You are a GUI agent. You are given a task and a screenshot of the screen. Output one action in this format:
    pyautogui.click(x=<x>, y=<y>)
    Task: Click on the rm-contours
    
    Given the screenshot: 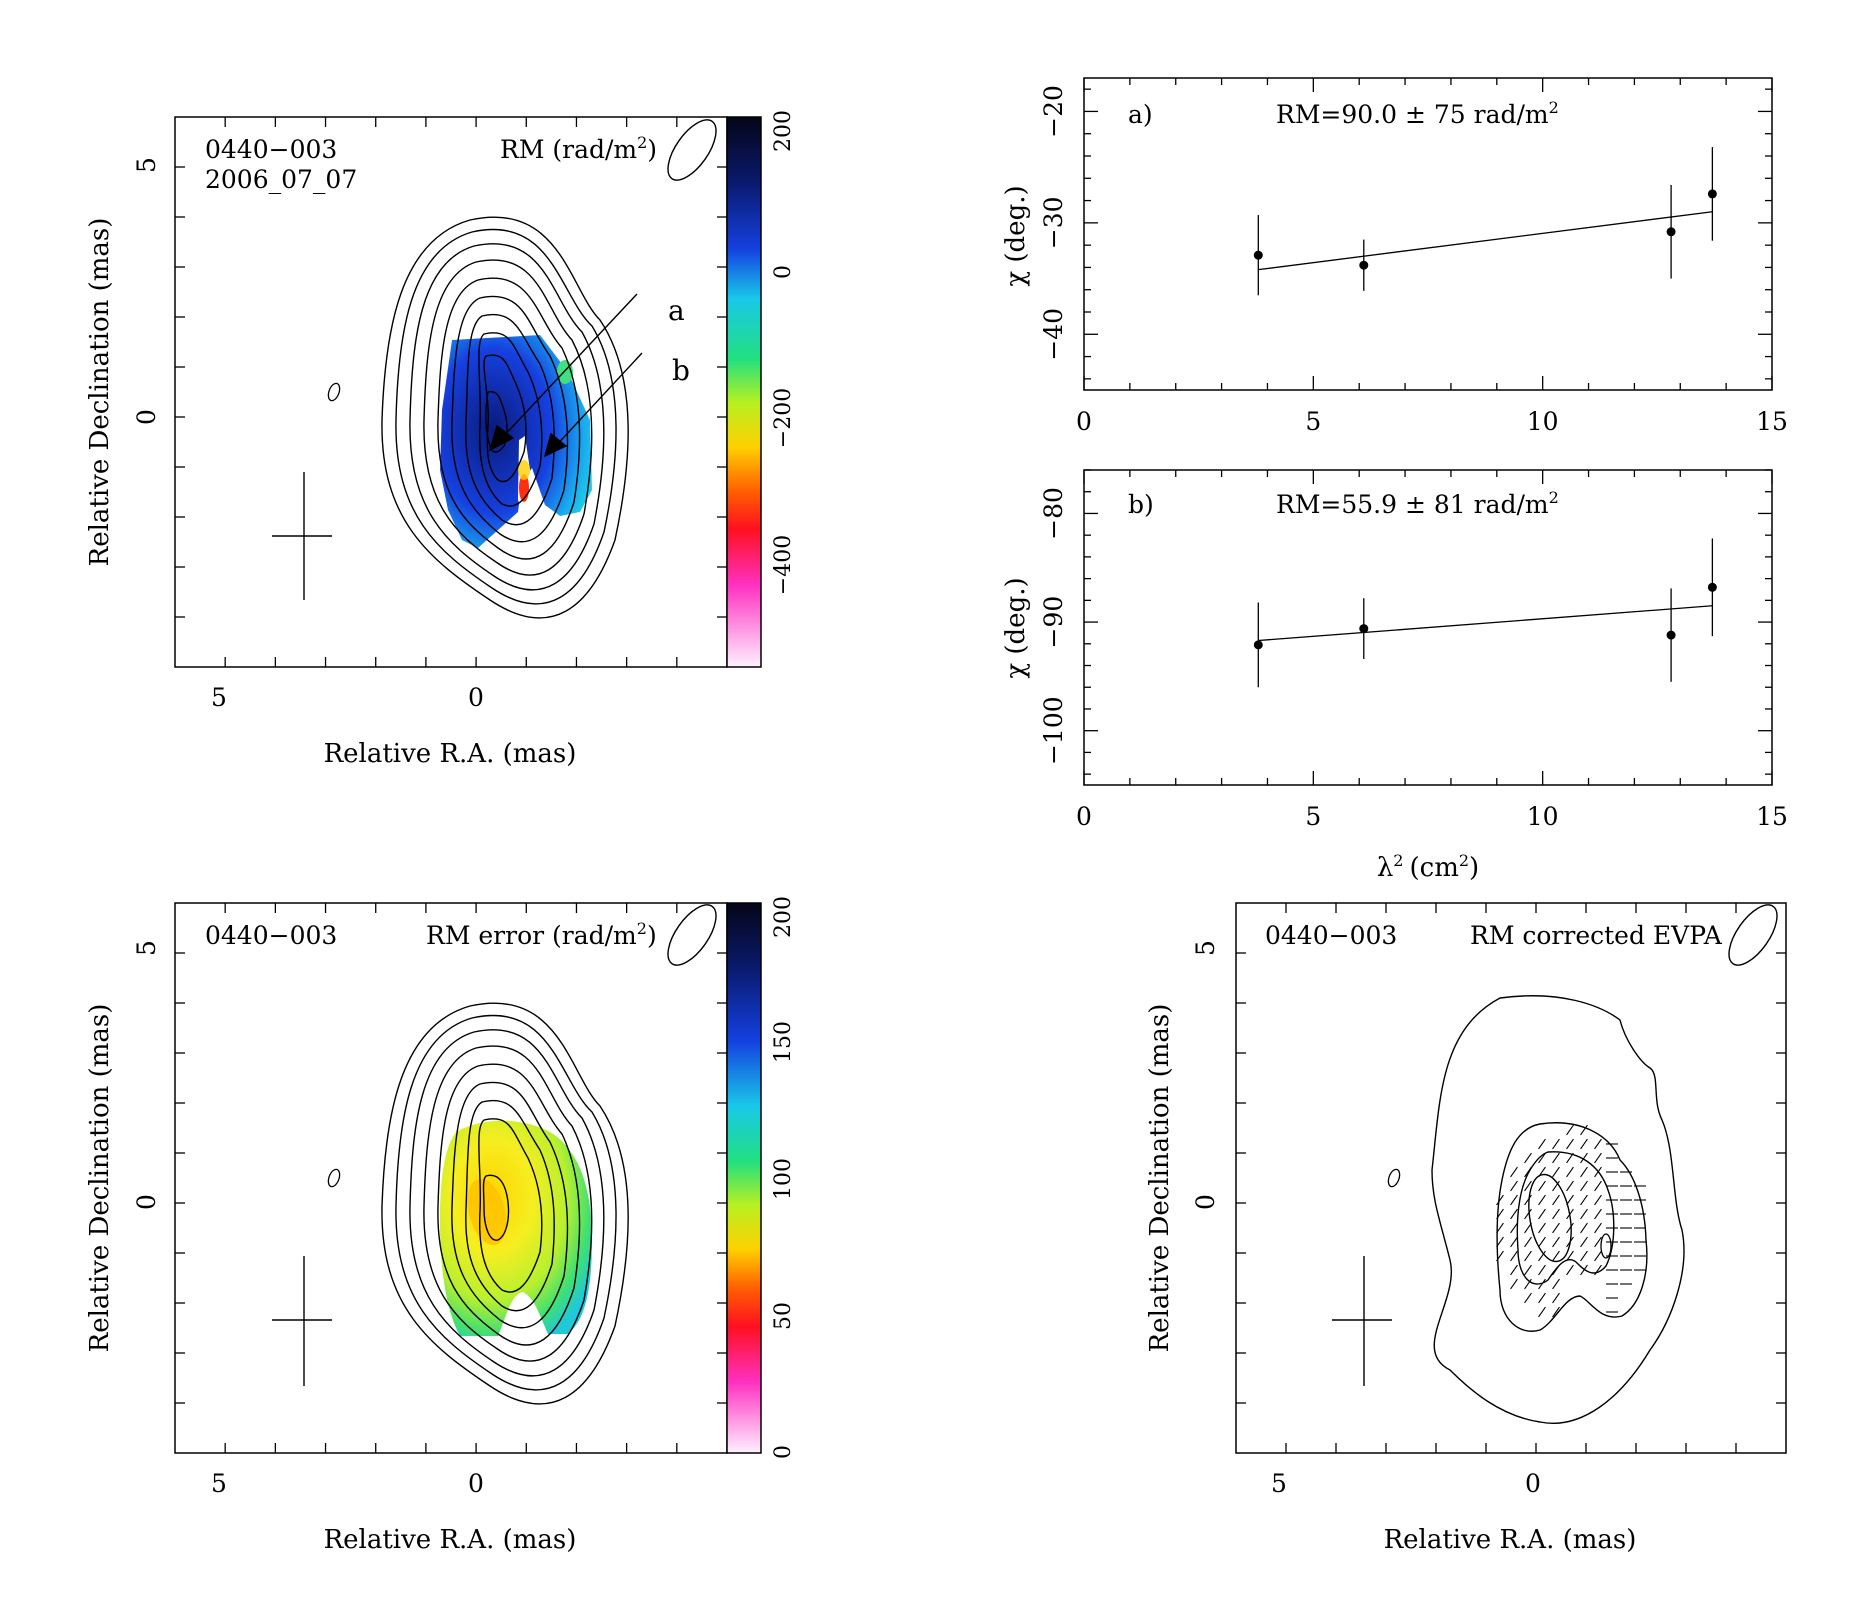 What is the action you would take?
    pyautogui.click(x=505, y=417)
    